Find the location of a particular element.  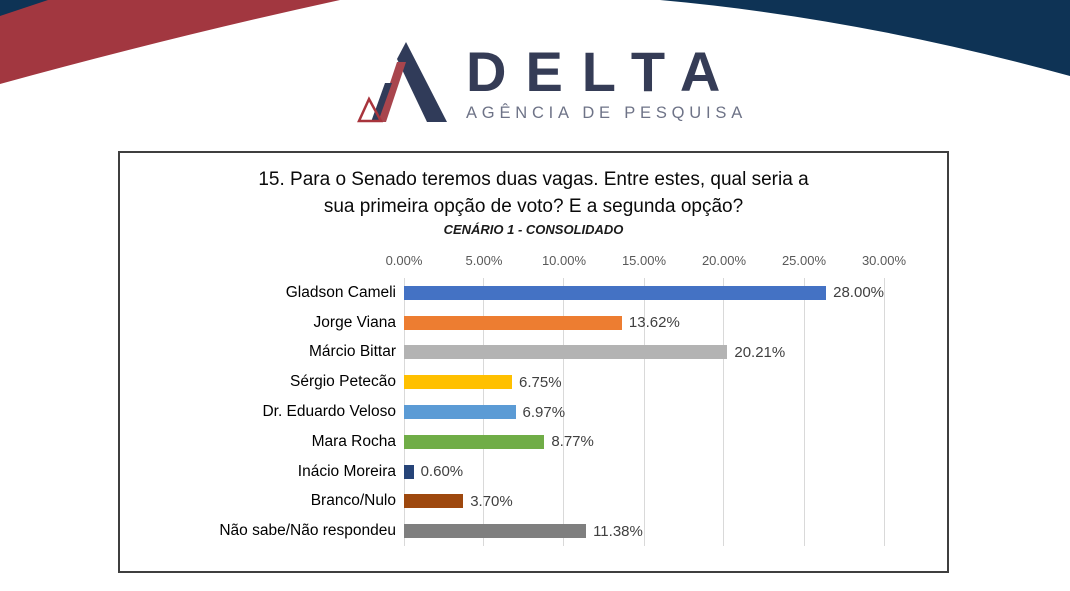

x-axis-tick-label: 25.00% is located at coordinates (804, 260).